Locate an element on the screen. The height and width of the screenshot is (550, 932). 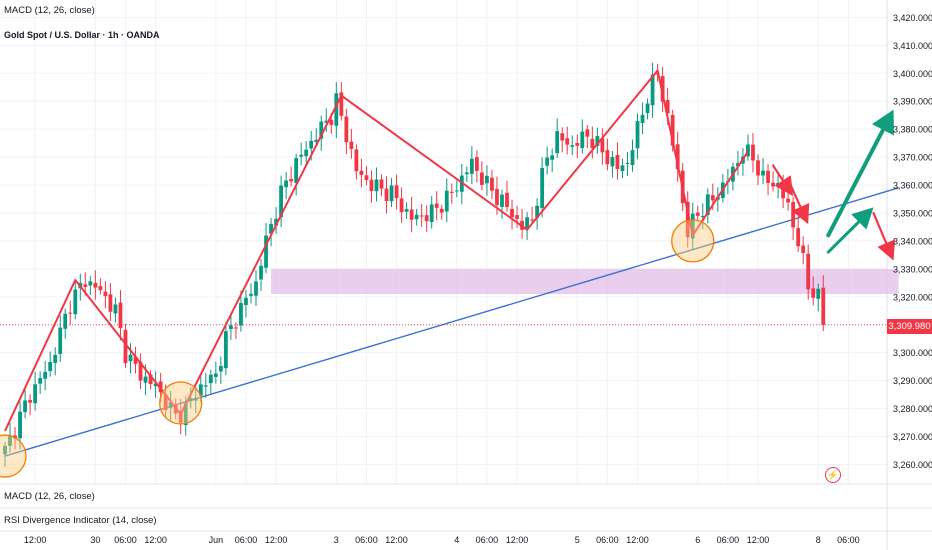
y-tick-label: 3,370.000 is located at coordinates (912, 158).